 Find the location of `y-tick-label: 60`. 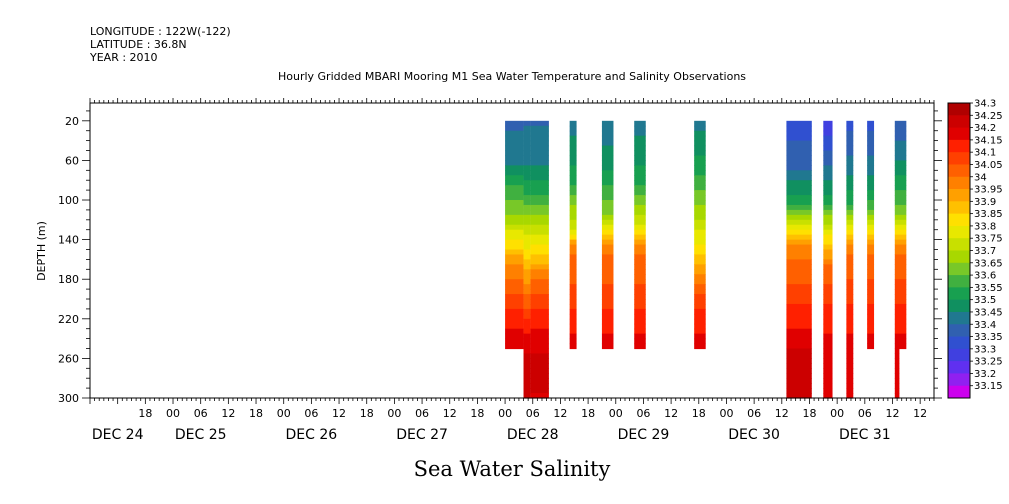

y-tick-label: 60 is located at coordinates (72, 160).